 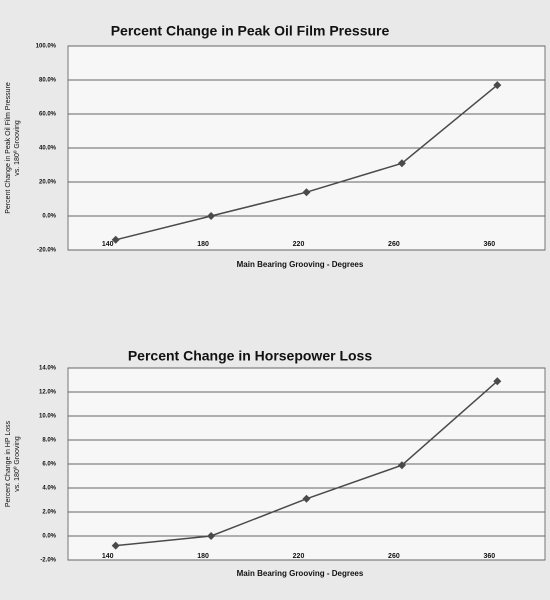 I want to click on y-tick-label: 4.0%, so click(x=49, y=489).